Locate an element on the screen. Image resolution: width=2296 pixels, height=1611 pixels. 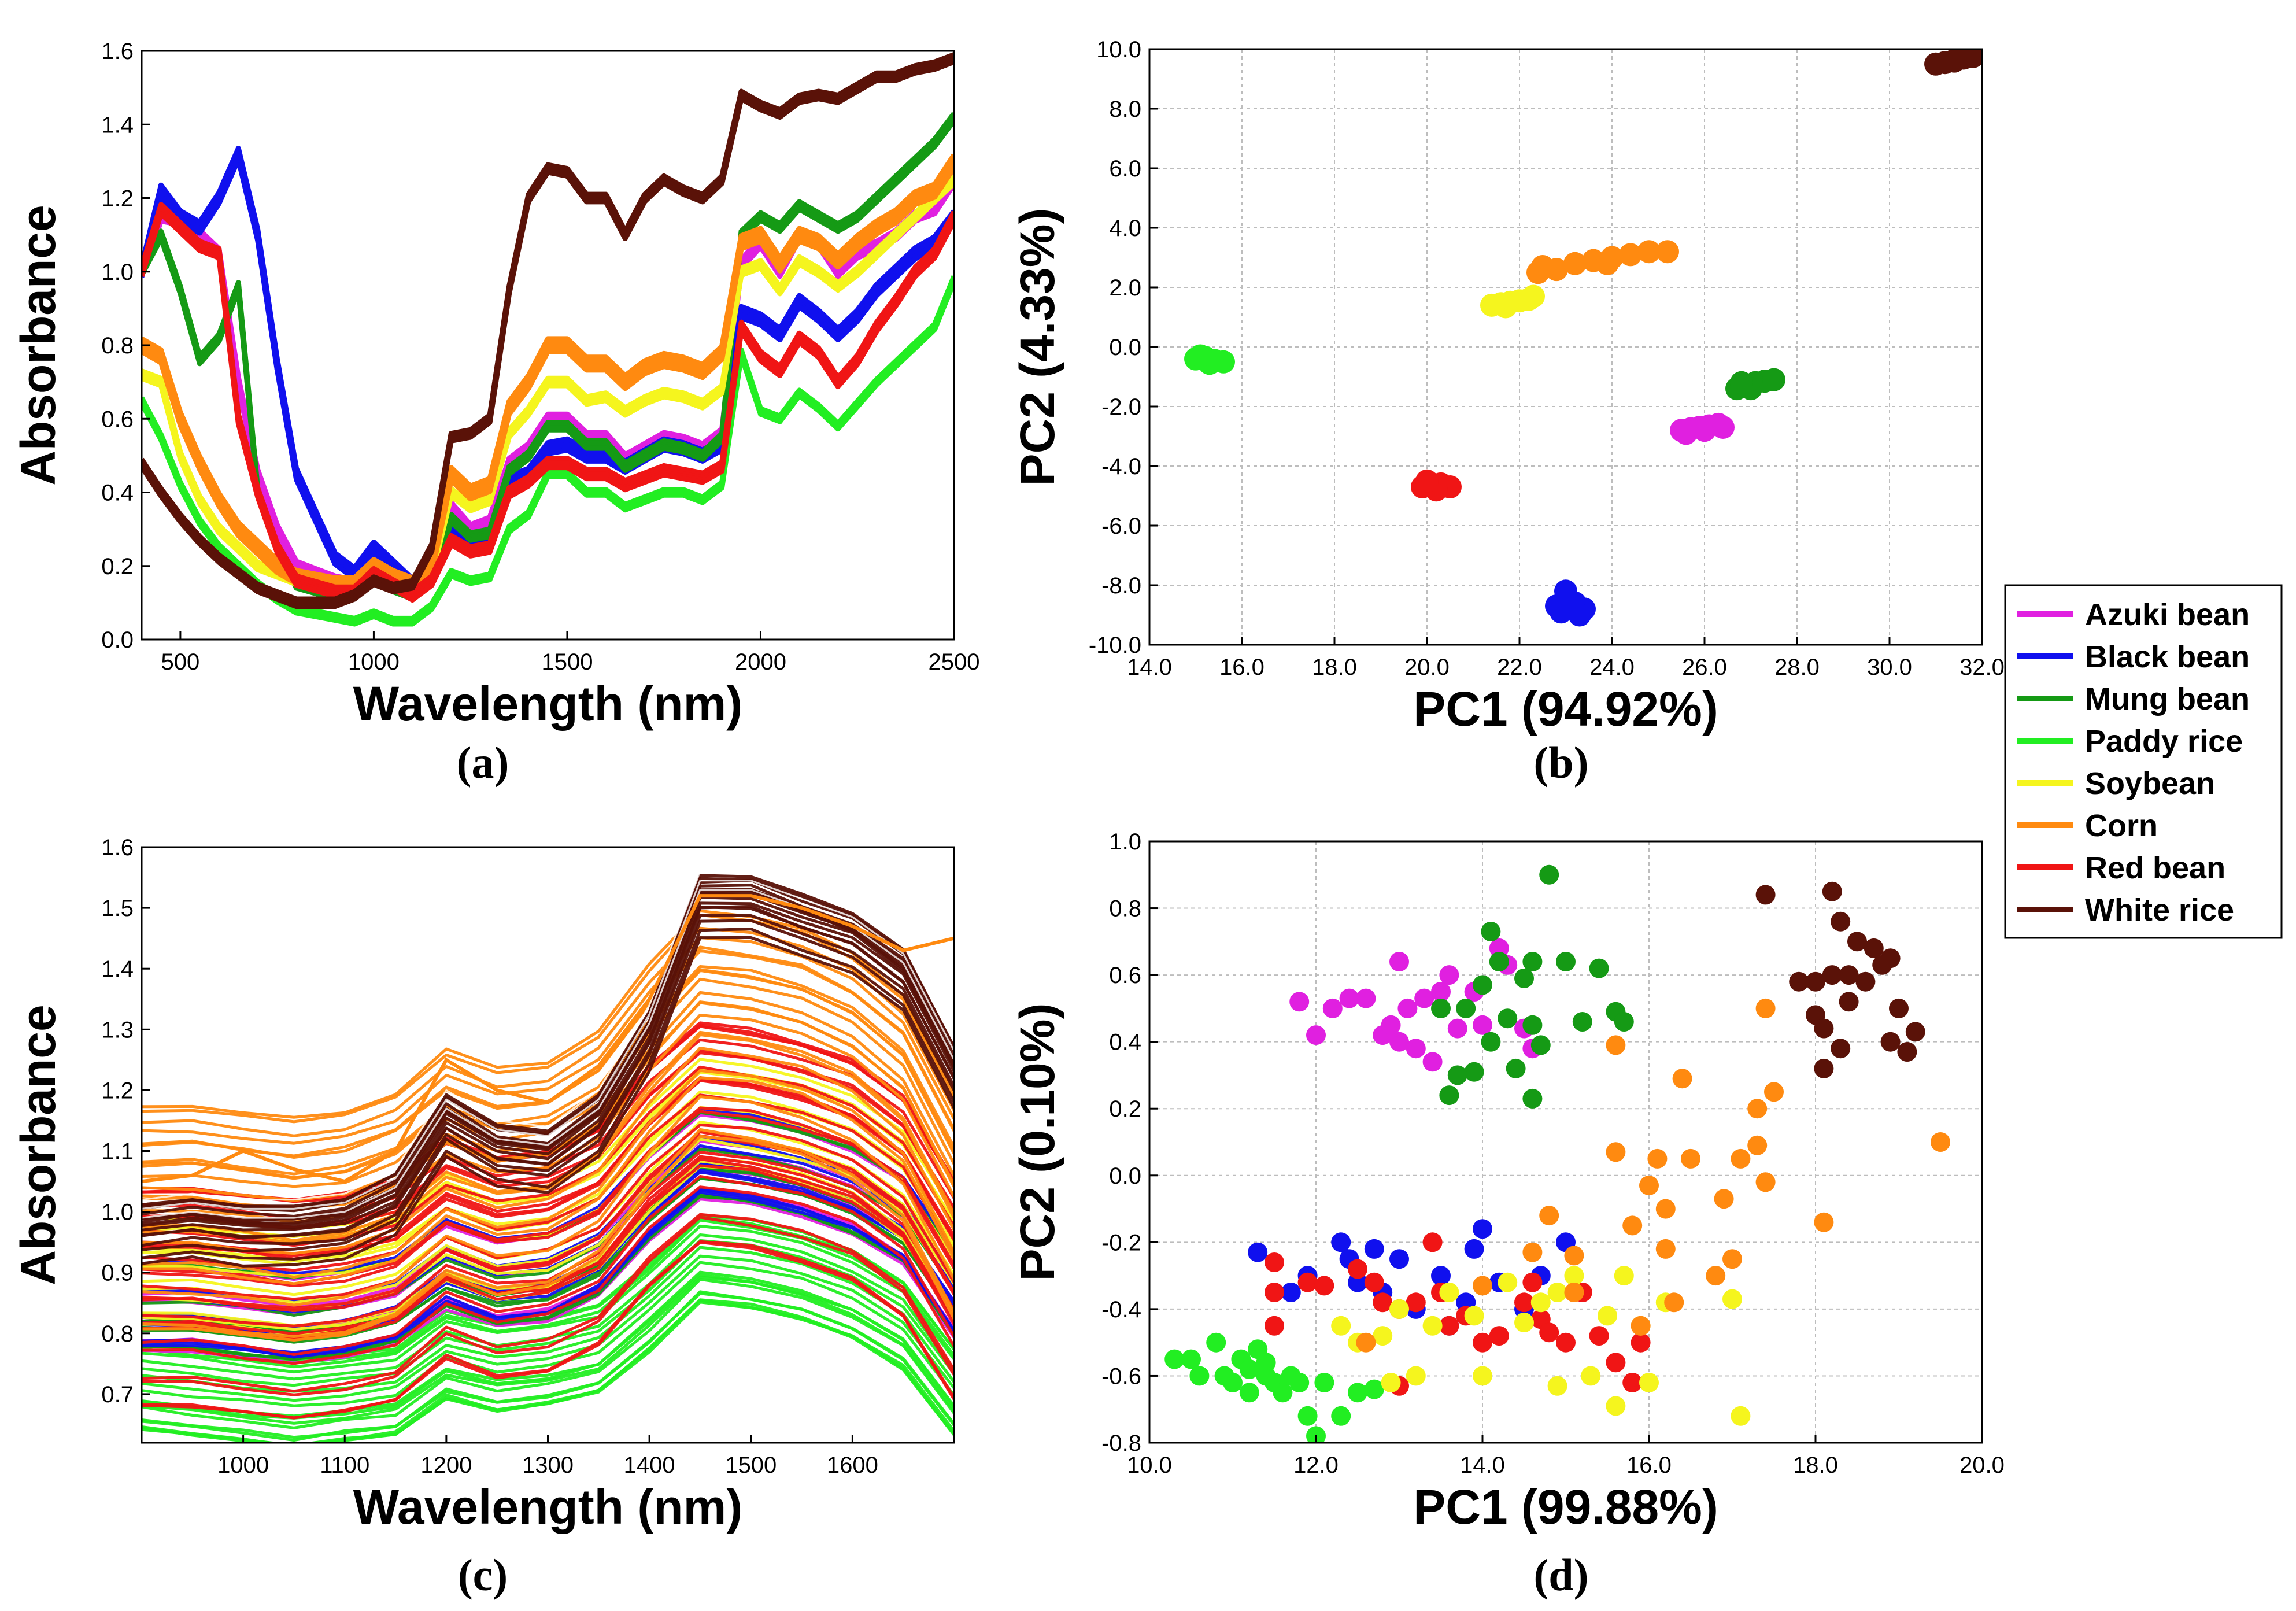
y-tick-label: 0.6 is located at coordinates (117, 420).